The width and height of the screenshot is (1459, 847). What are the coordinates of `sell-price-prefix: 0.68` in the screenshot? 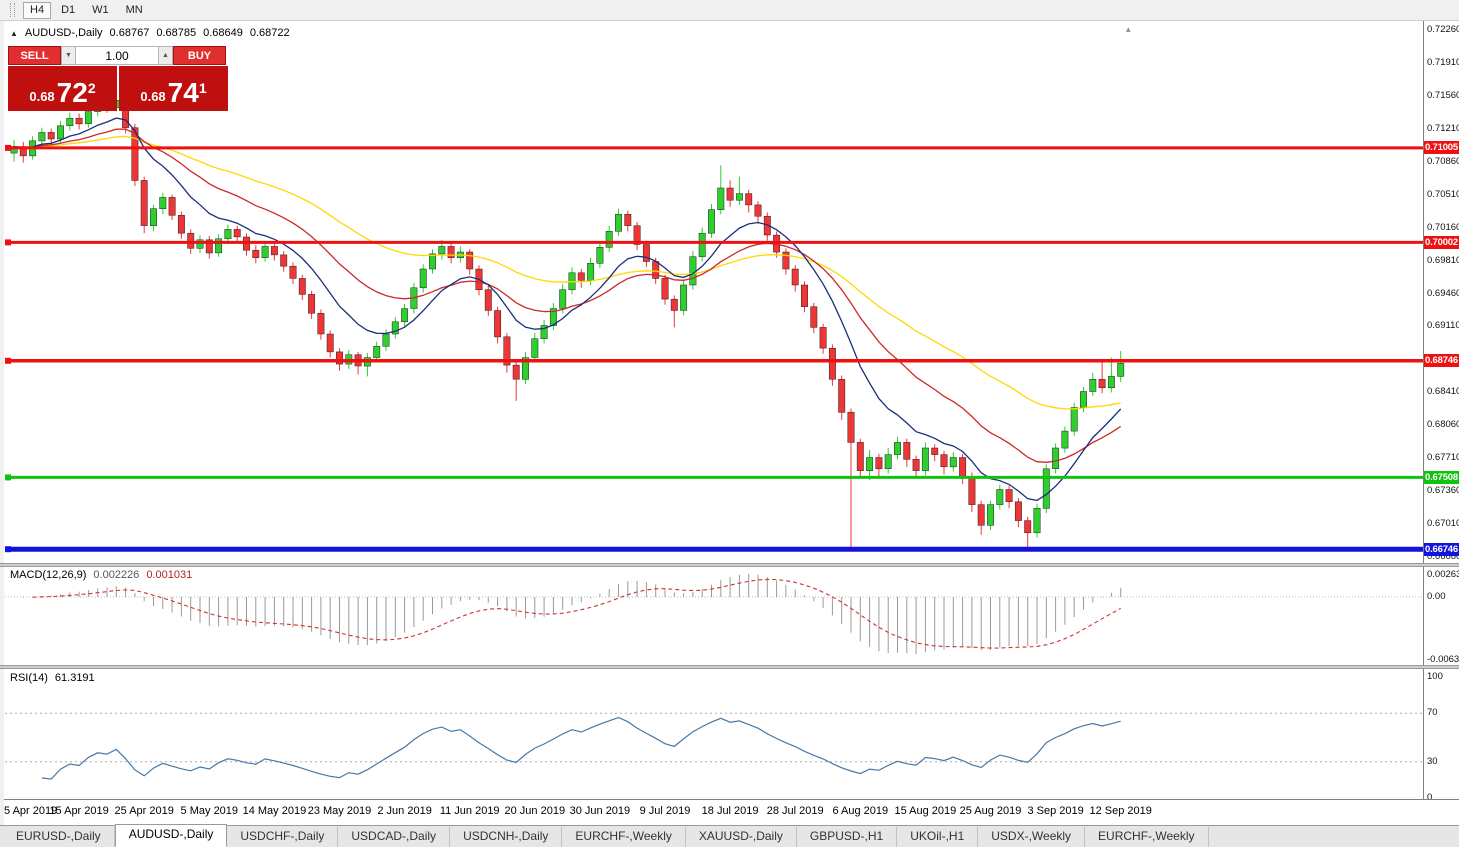 It's located at (42, 96).